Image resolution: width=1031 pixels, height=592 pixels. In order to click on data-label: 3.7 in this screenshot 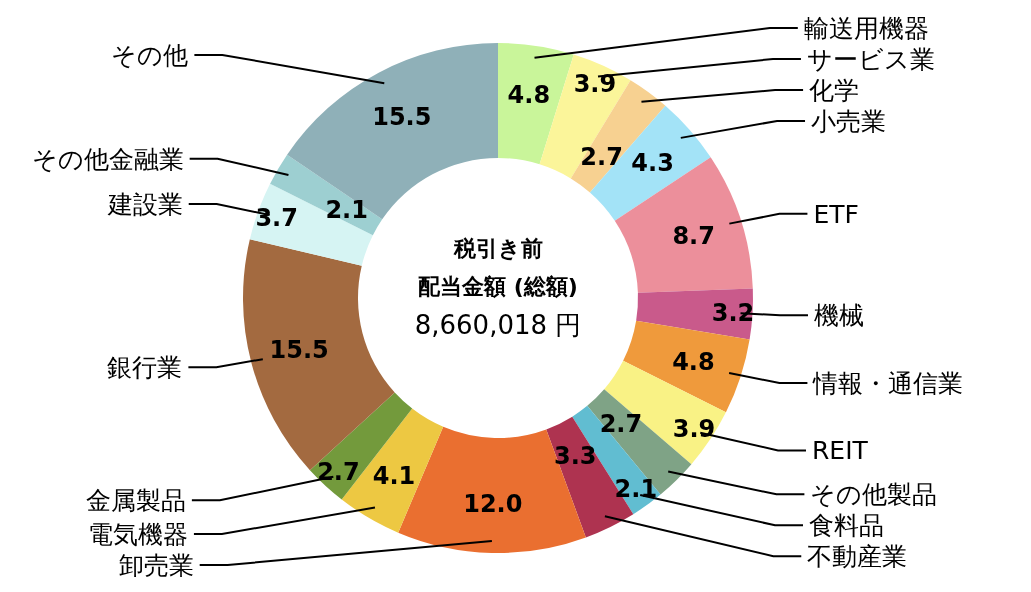, I will do `click(276, 217)`.